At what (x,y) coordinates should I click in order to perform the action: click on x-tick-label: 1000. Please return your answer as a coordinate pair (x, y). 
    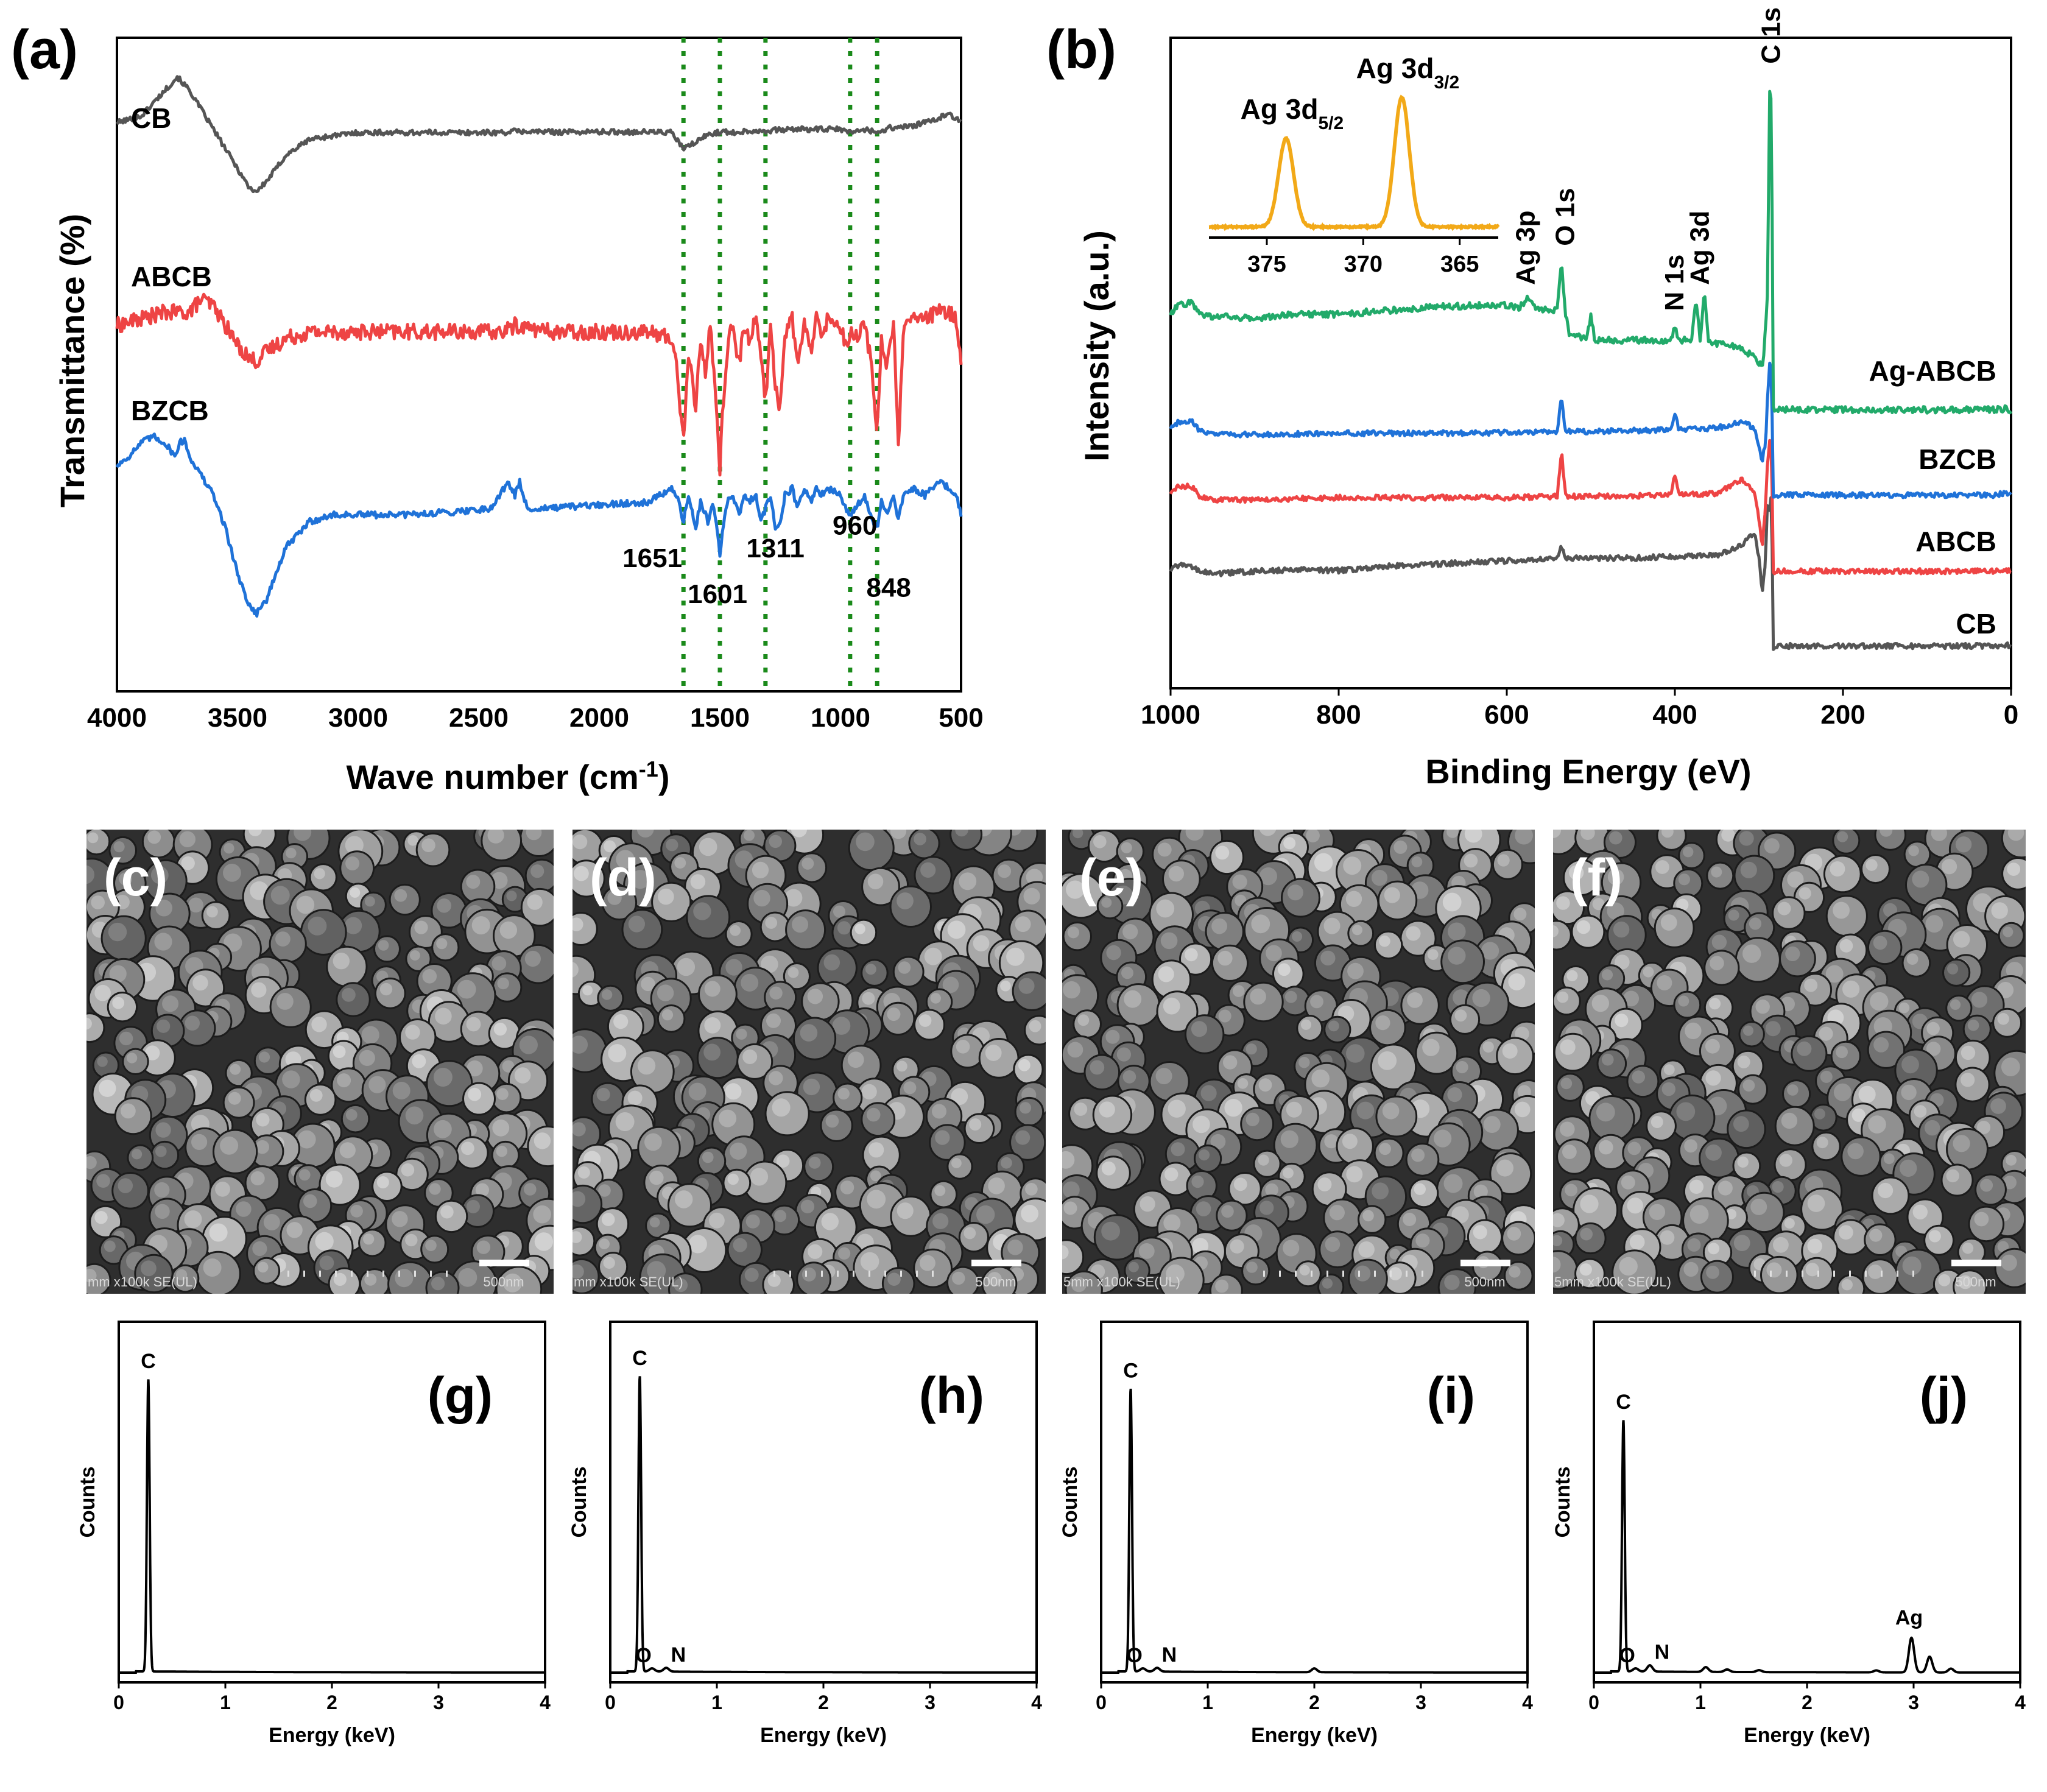
    Looking at the image, I should click on (1170, 715).